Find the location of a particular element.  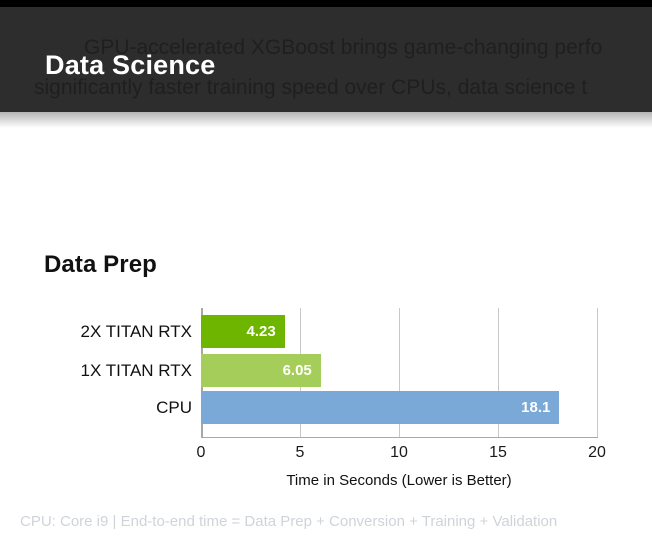

x-axis-tick-labels: 0 5 10 15 20 is located at coordinates (401, 455).